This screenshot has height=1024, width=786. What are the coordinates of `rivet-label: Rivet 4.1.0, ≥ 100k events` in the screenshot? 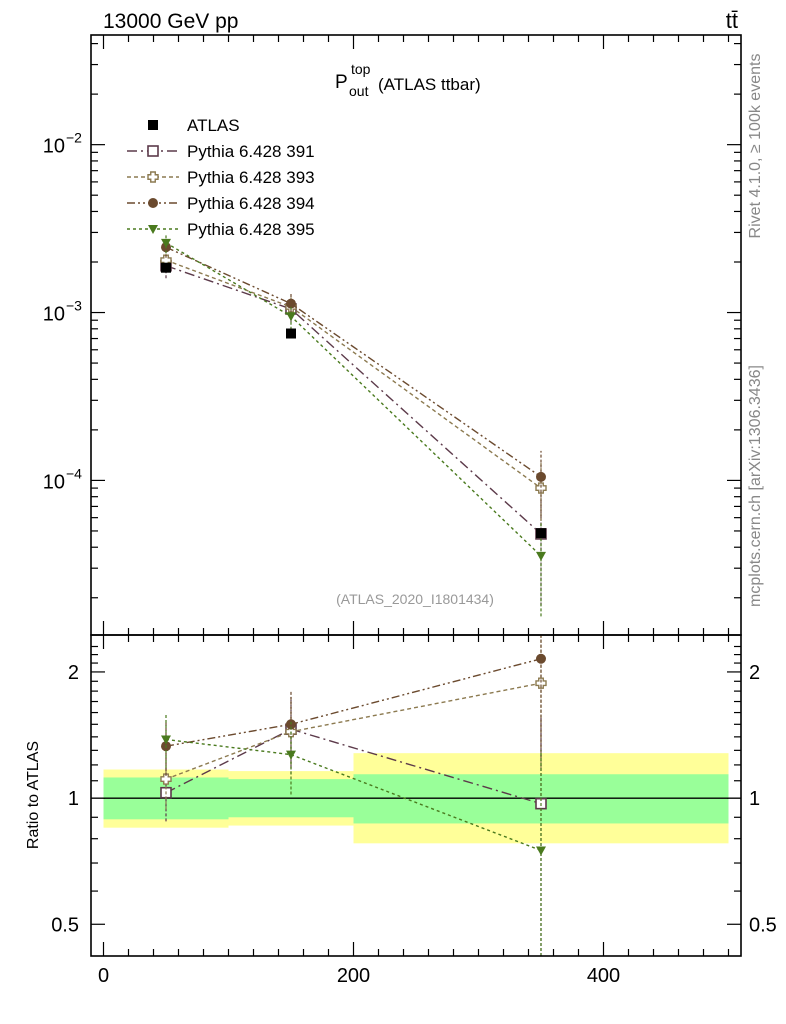 It's located at (755, 146).